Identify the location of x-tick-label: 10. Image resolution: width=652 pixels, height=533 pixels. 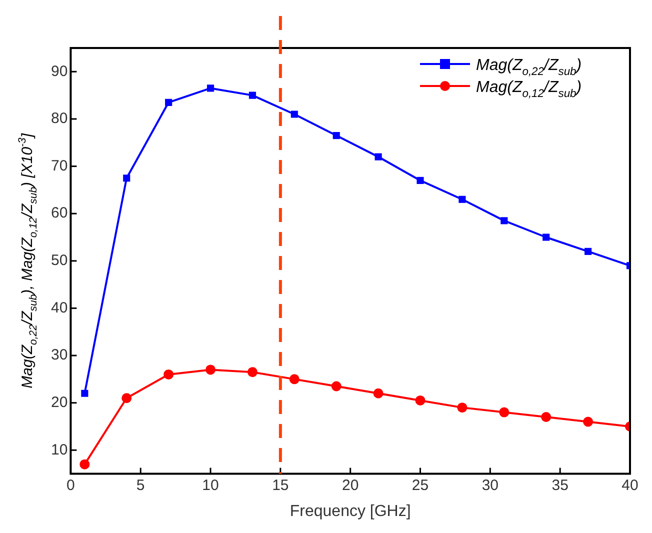
(210, 485).